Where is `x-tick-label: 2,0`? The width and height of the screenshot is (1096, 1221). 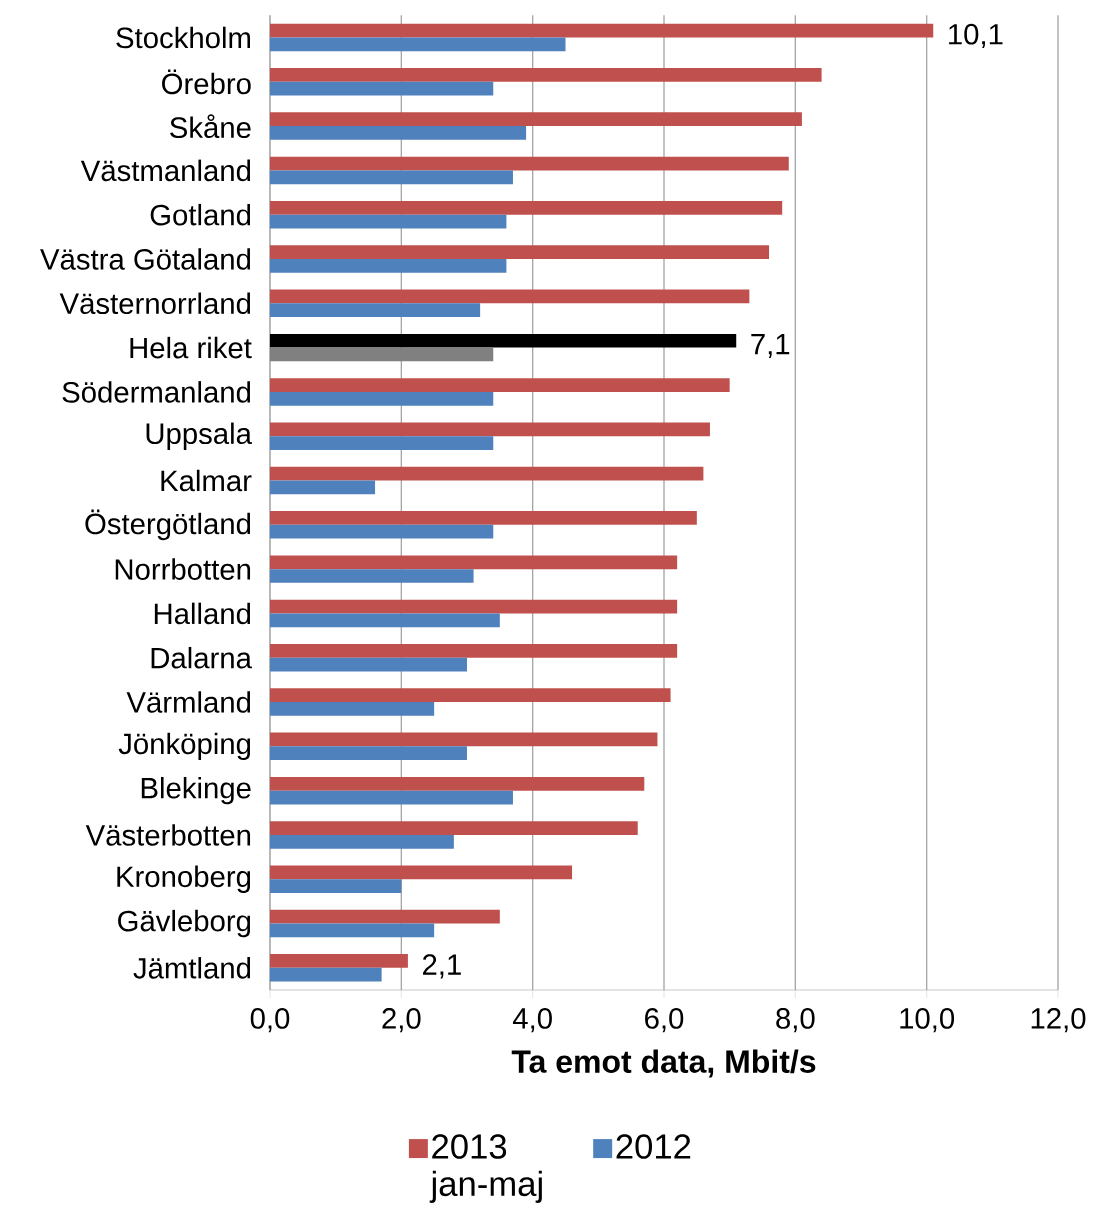
x-tick-label: 2,0 is located at coordinates (401, 1020).